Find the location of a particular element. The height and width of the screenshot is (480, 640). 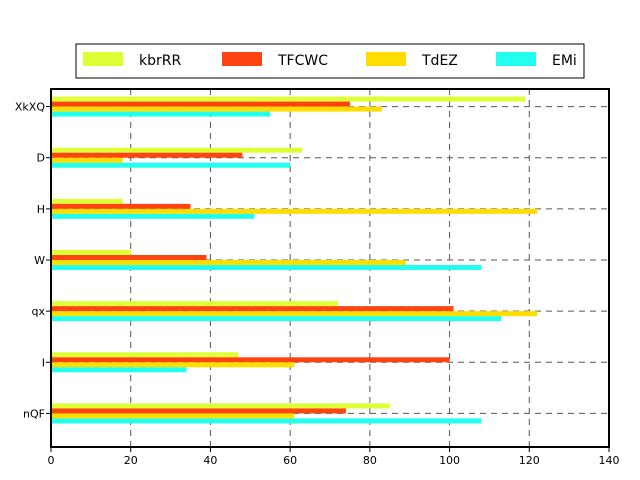

legend-swatch-EMi is located at coordinates (516, 59).